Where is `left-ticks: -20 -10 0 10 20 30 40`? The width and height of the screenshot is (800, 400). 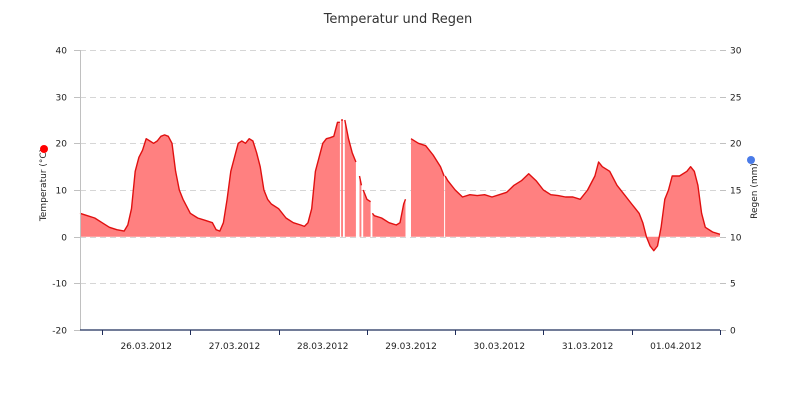
left-ticks: -20 -10 0 10 20 30 40 is located at coordinates (66, 192).